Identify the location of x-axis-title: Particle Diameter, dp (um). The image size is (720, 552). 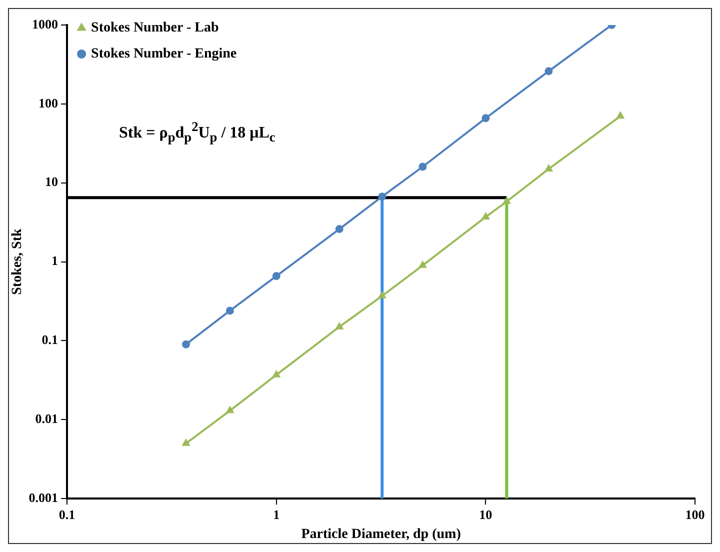
(381, 534).